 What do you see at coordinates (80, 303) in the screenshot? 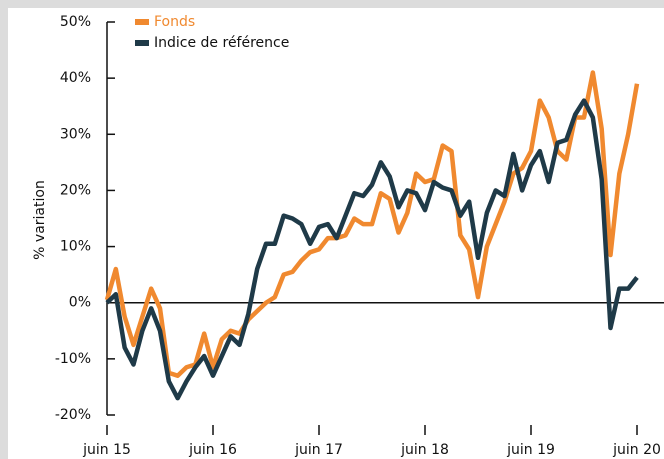
I see `y-tick-label: 0%` at bounding box center [80, 303].